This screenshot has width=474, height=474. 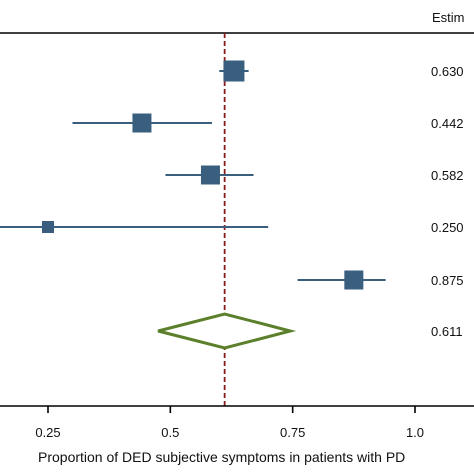 What do you see at coordinates (447, 123) in the screenshot?
I see `study-estimate-label: 0.442` at bounding box center [447, 123].